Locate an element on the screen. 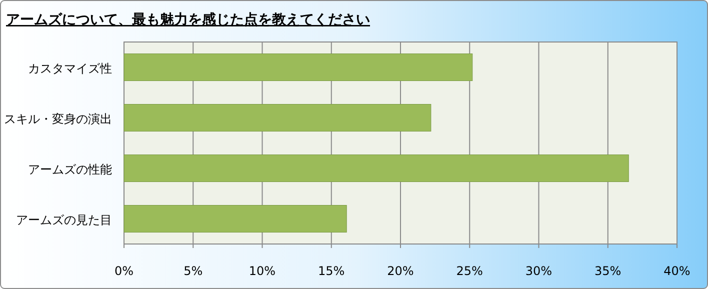 The width and height of the screenshot is (708, 289). chart-title: アームズについて、最も魅力を感じた点を教えてください is located at coordinates (188, 20).